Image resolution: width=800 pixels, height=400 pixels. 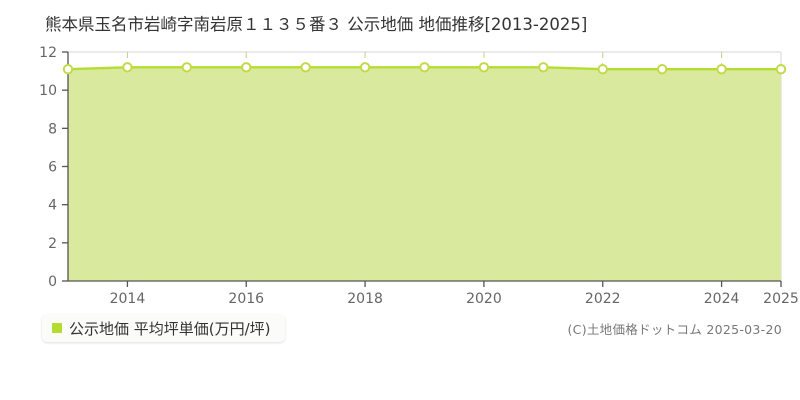 I want to click on x-axis-tick-label: 2014, so click(x=128, y=299).